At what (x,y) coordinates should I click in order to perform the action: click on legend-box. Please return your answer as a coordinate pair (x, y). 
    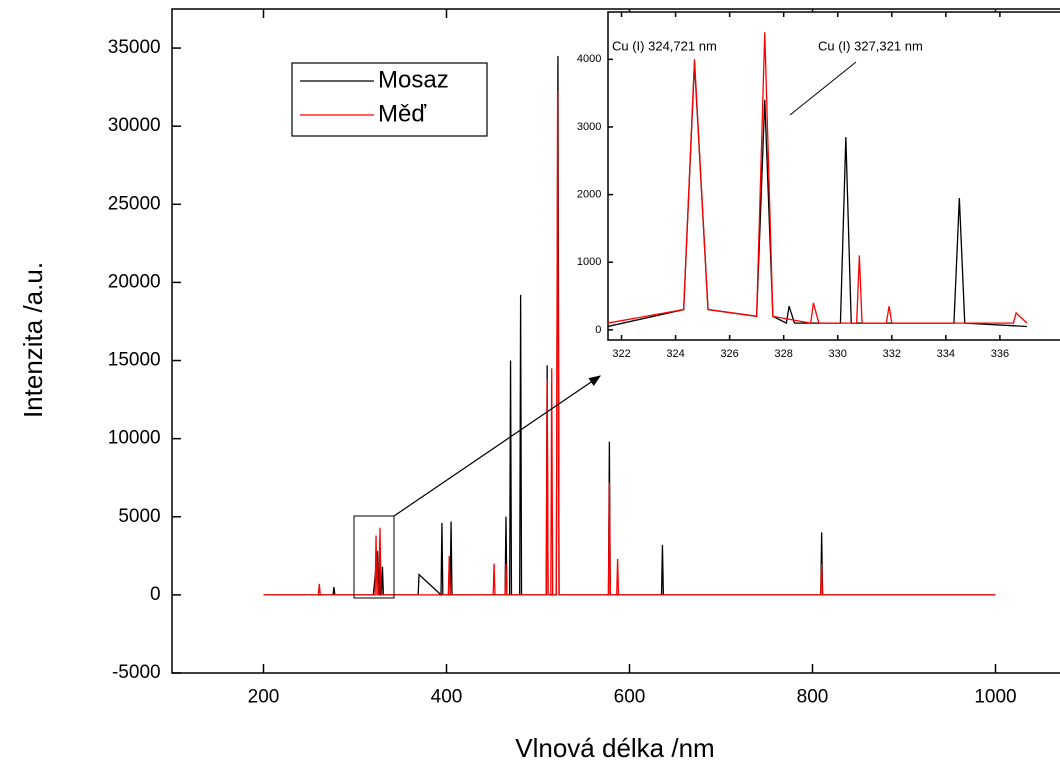
    Looking at the image, I should click on (389, 99).